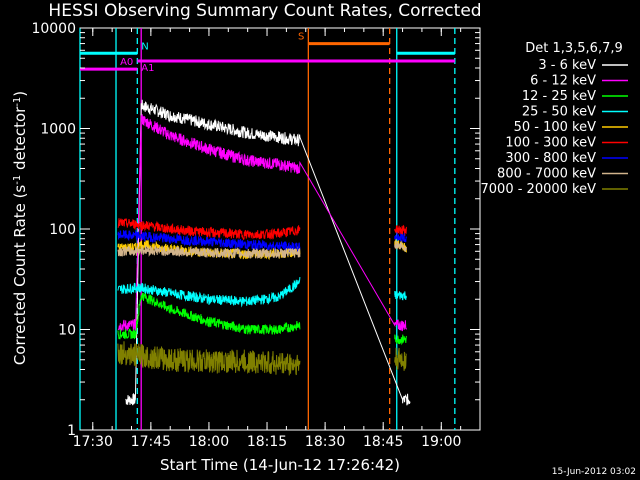 The width and height of the screenshot is (640, 480). What do you see at coordinates (280, 465) in the screenshot?
I see `x-axis-label: Start Time (14-Jun-12 17:26:42)` at bounding box center [280, 465].